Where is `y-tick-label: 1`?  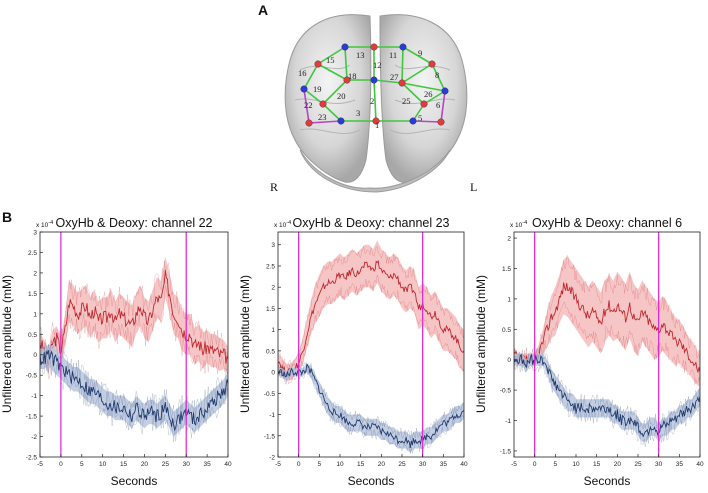 y-tick-label: 1 is located at coordinates (273, 330).